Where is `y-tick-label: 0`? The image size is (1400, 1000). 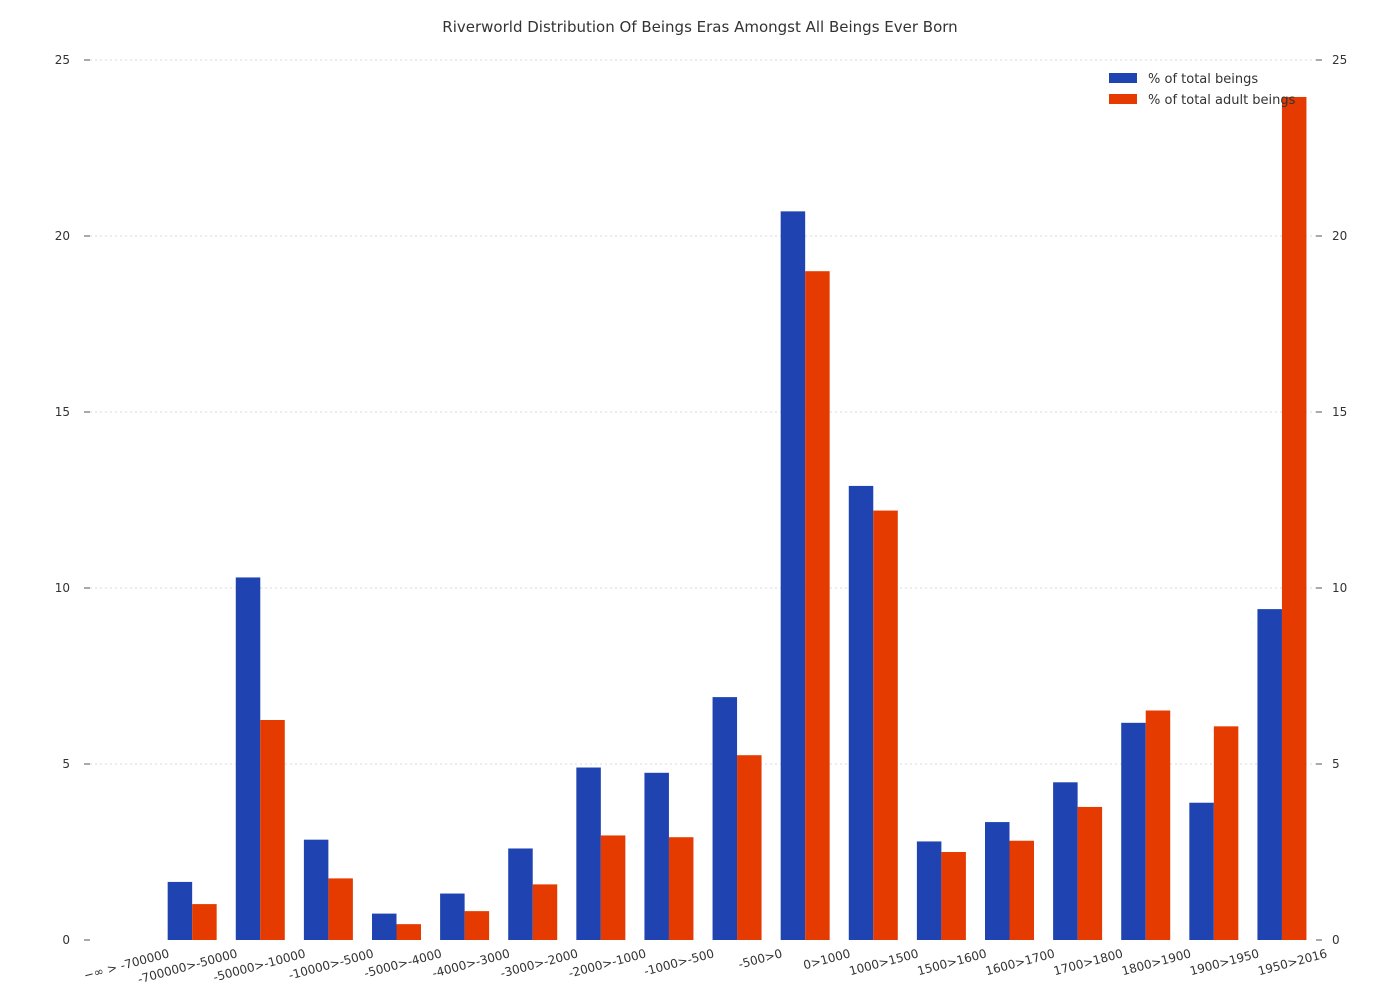 y-tick-label: 0 is located at coordinates (66, 940).